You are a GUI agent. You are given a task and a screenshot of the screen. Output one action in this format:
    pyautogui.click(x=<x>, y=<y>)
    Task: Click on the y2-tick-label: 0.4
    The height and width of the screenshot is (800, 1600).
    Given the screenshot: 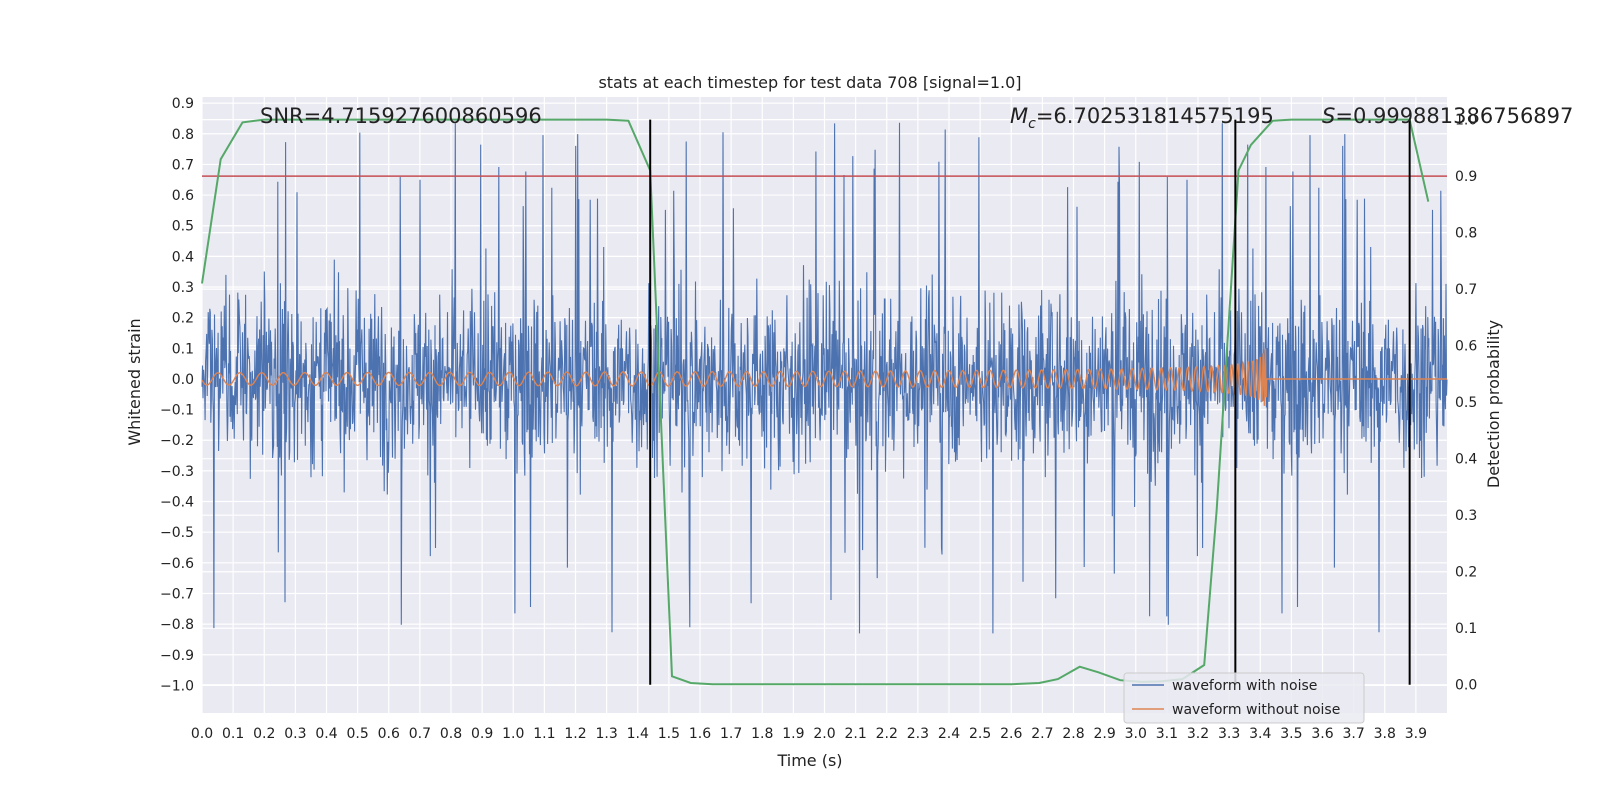 What is the action you would take?
    pyautogui.click(x=1466, y=460)
    